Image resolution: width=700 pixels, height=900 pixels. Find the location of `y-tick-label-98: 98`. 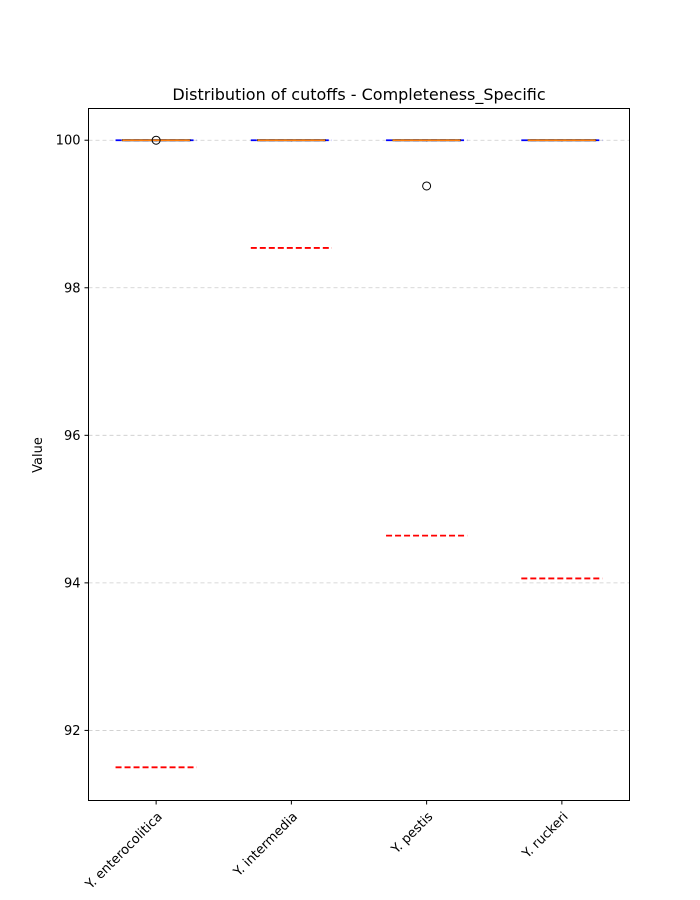

y-tick-label-98: 98 is located at coordinates (72, 288).